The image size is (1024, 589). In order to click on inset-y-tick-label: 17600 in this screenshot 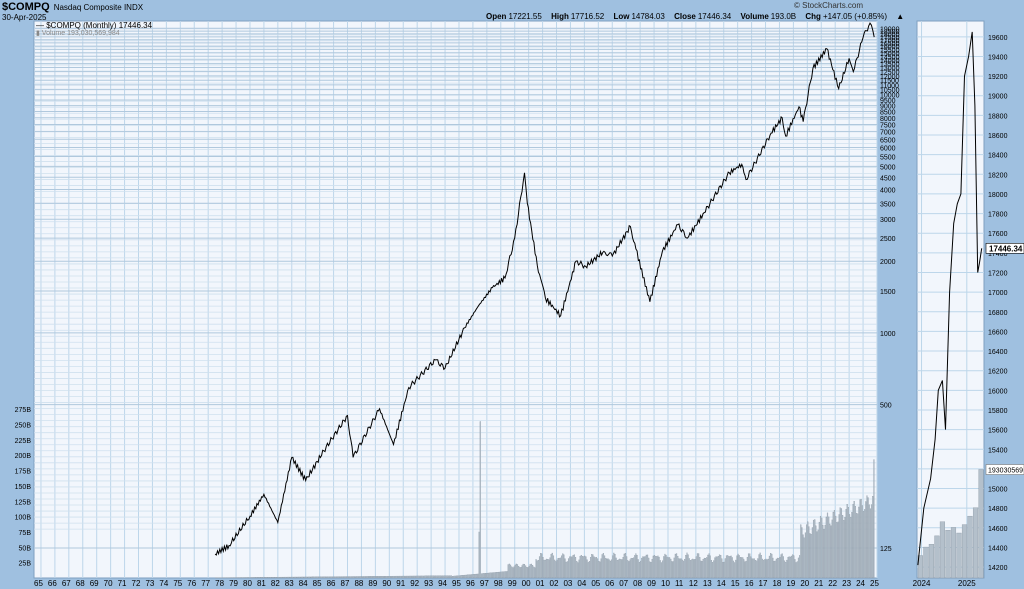, I will do `click(998, 234)`.